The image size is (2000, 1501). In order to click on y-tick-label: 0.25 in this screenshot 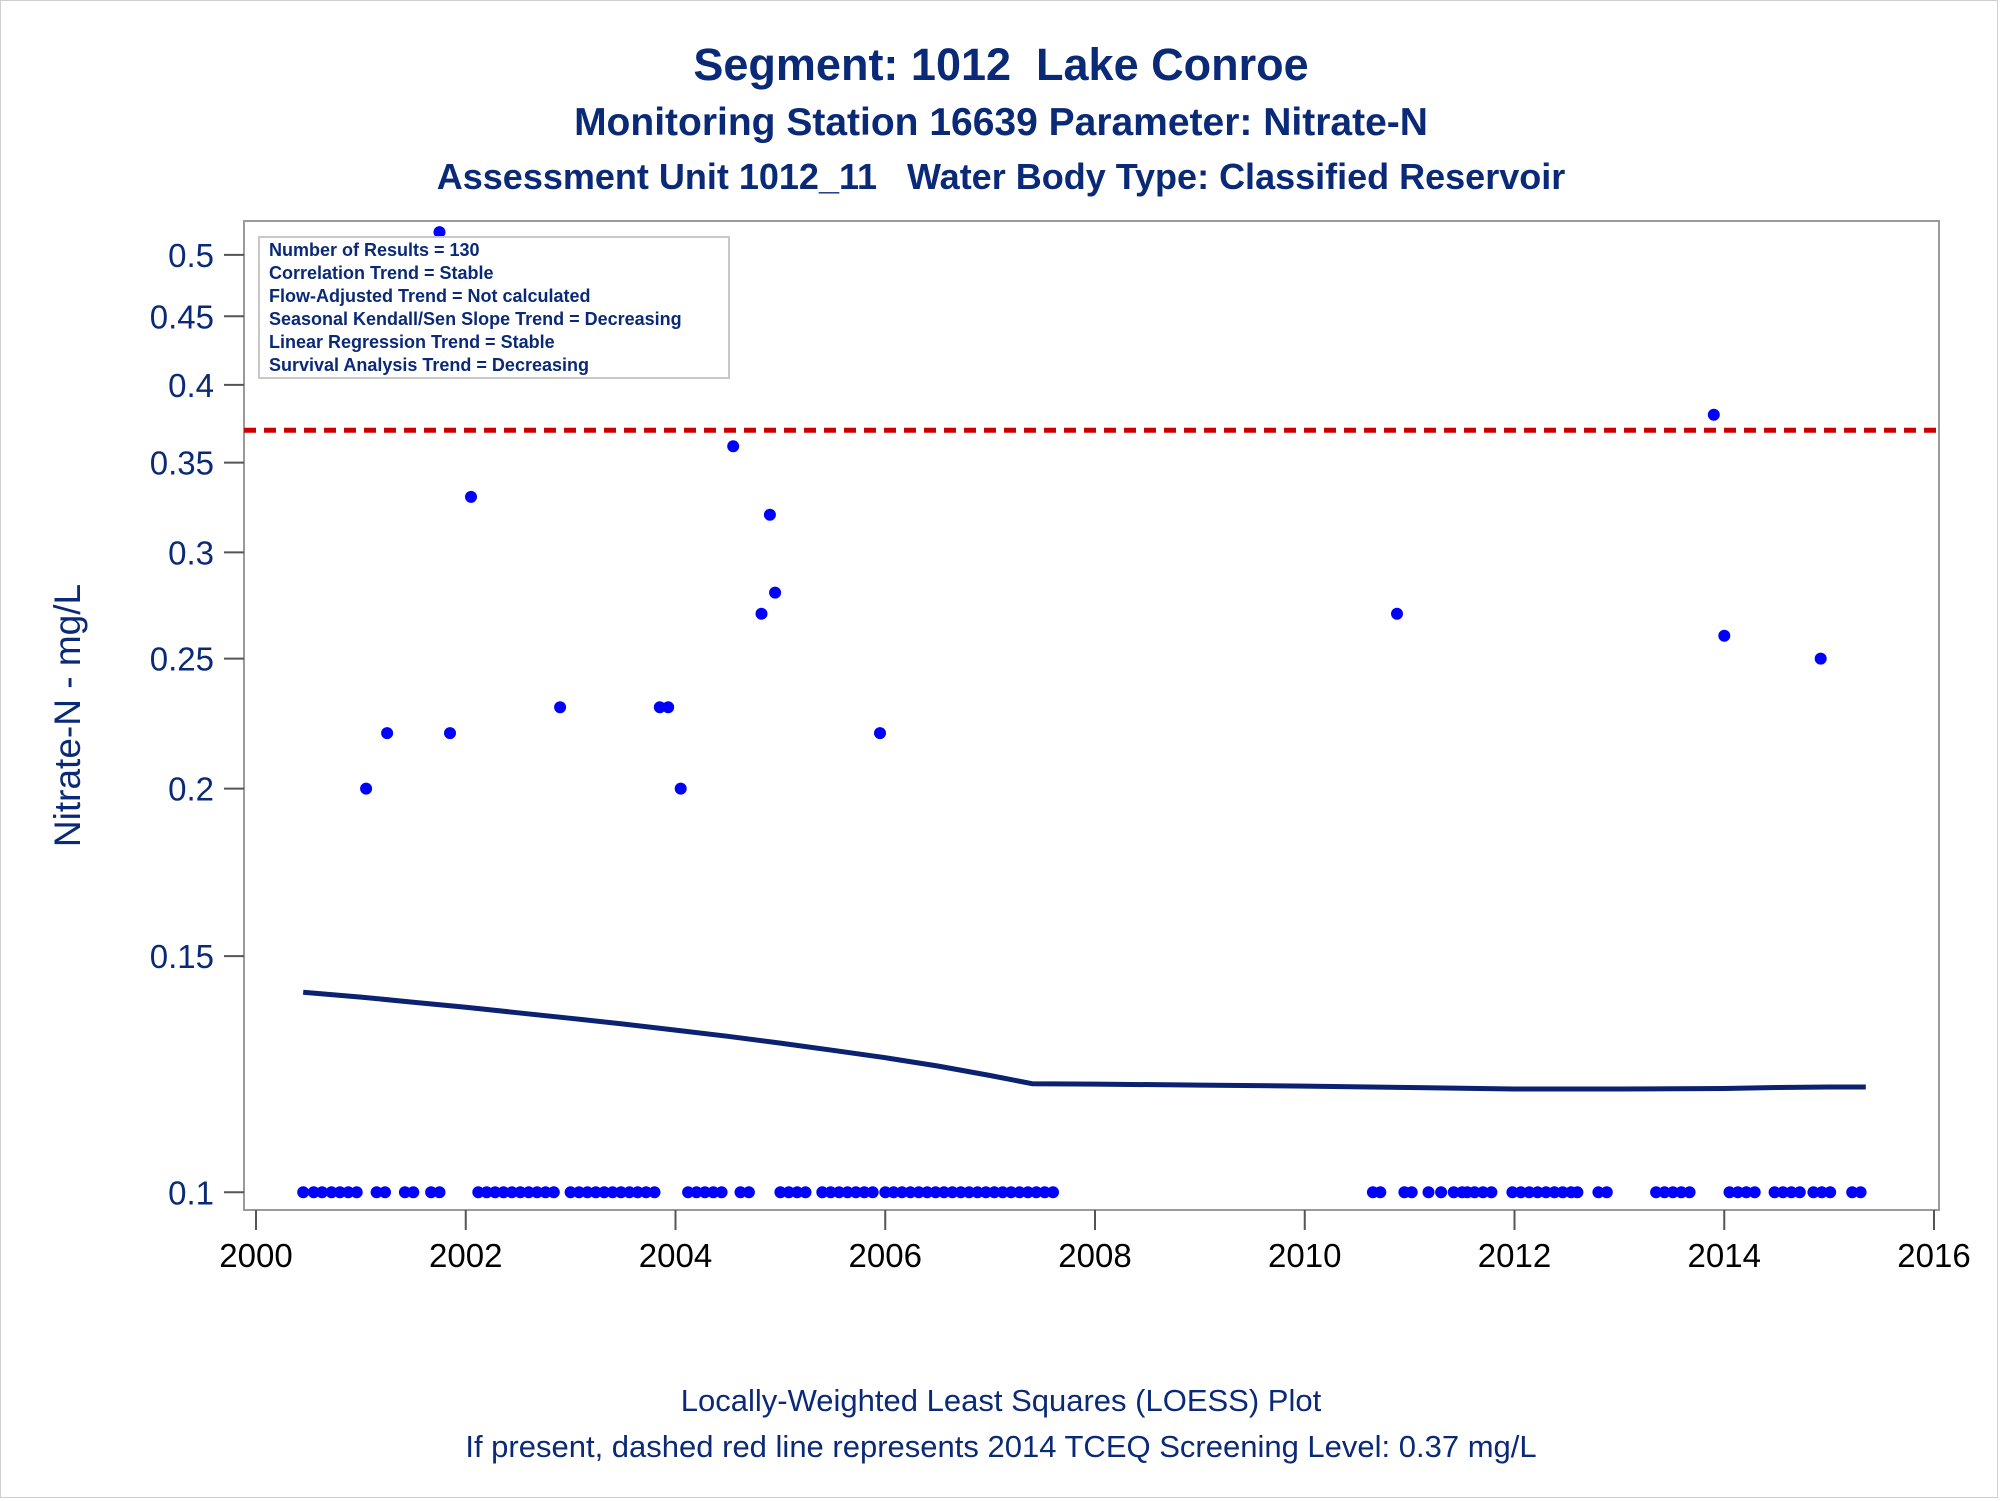, I will do `click(182, 659)`.